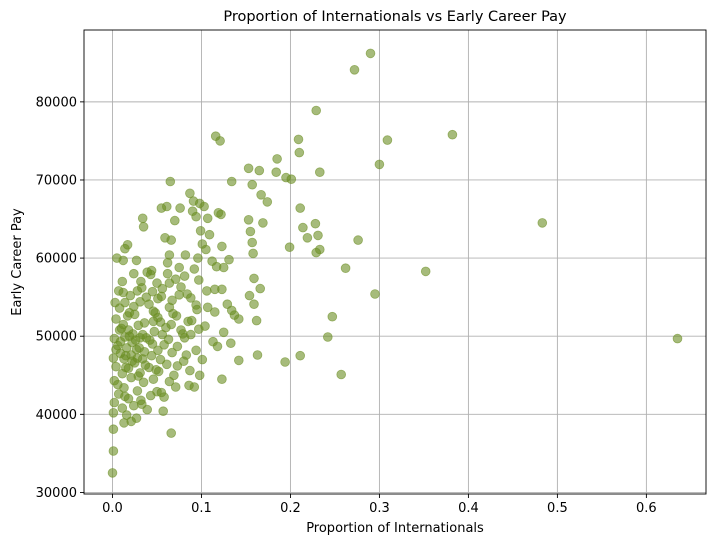 The image size is (713, 545). What do you see at coordinates (56, 493) in the screenshot?
I see `y-tick-label: 30000` at bounding box center [56, 493].